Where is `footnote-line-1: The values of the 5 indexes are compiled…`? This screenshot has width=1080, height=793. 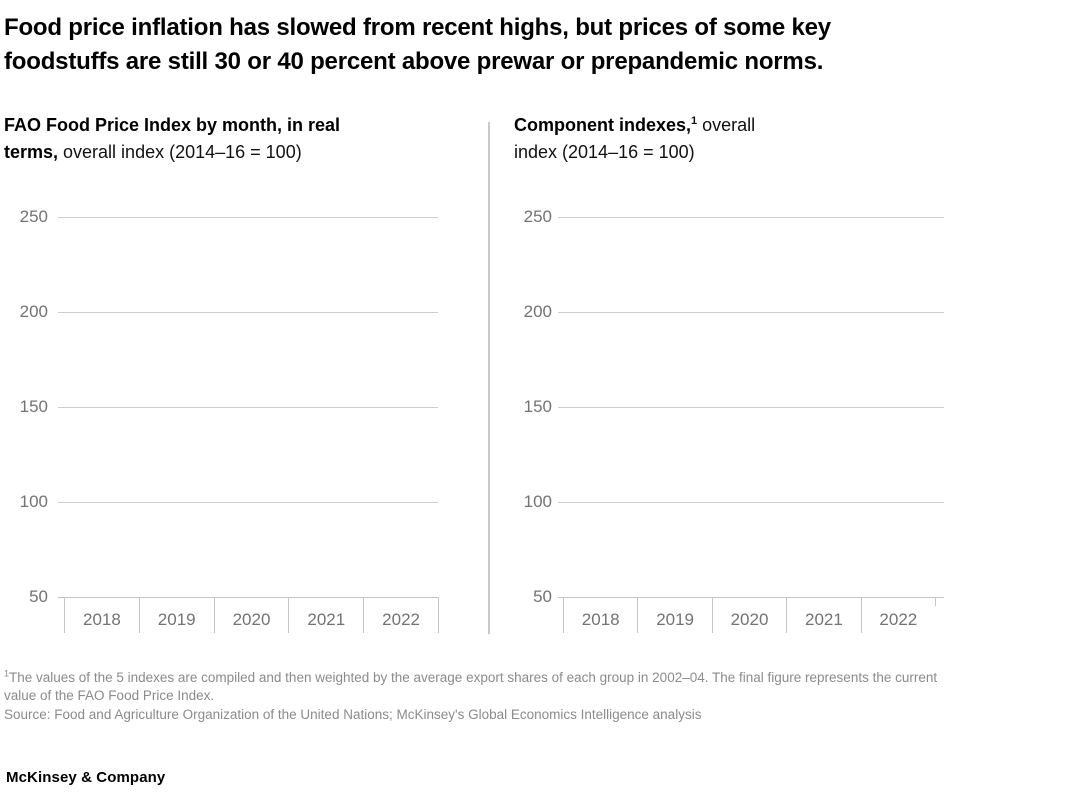 footnote-line-1: The values of the 5 indexes are compiled… is located at coordinates (473, 677).